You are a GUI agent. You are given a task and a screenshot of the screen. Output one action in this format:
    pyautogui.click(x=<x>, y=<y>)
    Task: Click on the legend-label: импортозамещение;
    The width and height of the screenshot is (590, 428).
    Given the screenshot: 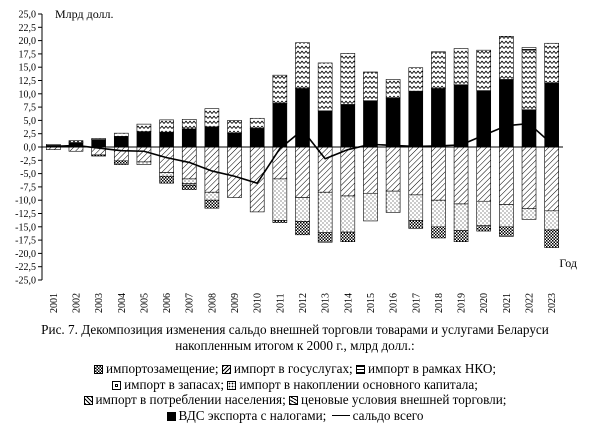 What is the action you would take?
    pyautogui.click(x=162, y=368)
    